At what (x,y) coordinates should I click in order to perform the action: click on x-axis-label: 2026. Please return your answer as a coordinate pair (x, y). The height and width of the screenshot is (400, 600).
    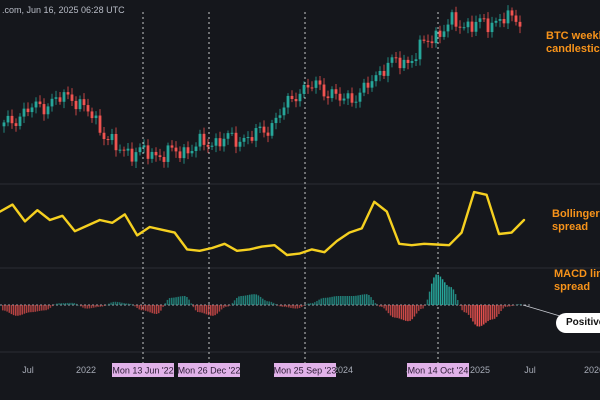
    Looking at the image, I should click on (592, 370).